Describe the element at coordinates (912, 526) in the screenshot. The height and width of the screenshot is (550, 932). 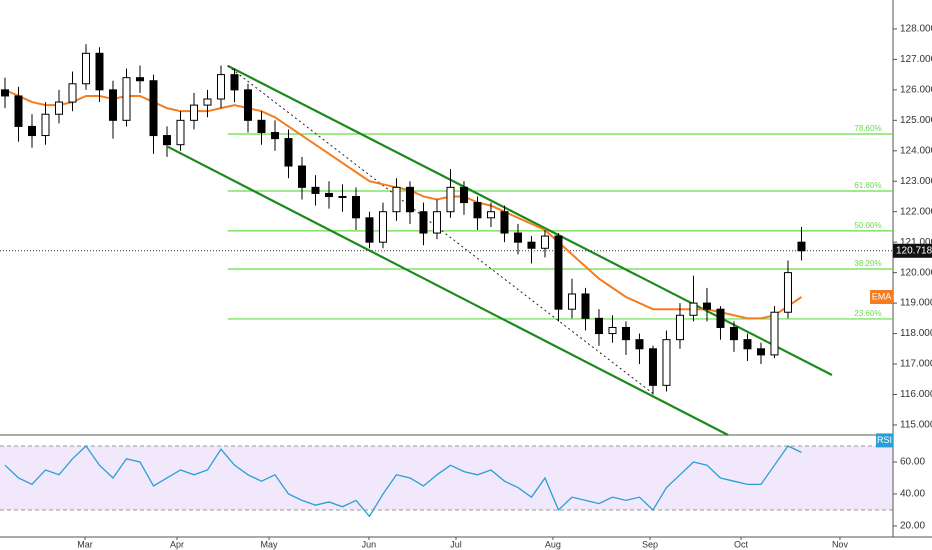
I see `rsi-y-tick-label: 20.00` at that location.